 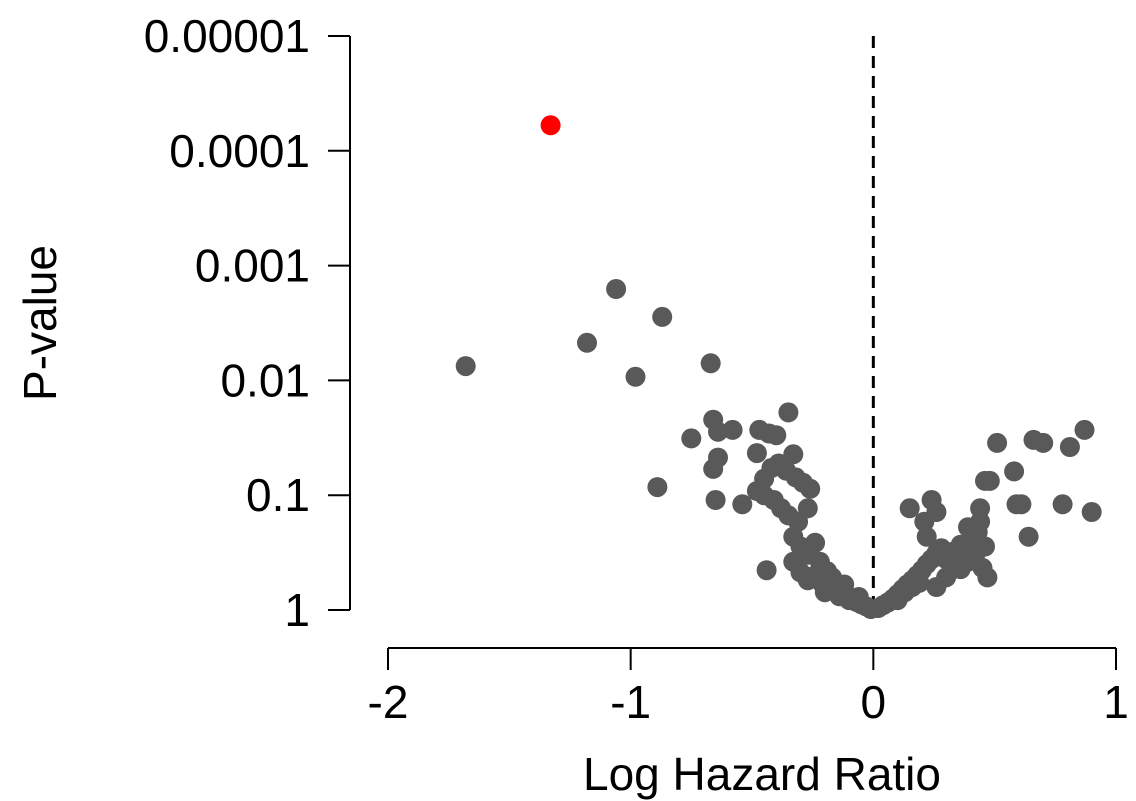 What do you see at coordinates (630, 702) in the screenshot?
I see `x-tick-label: -1` at bounding box center [630, 702].